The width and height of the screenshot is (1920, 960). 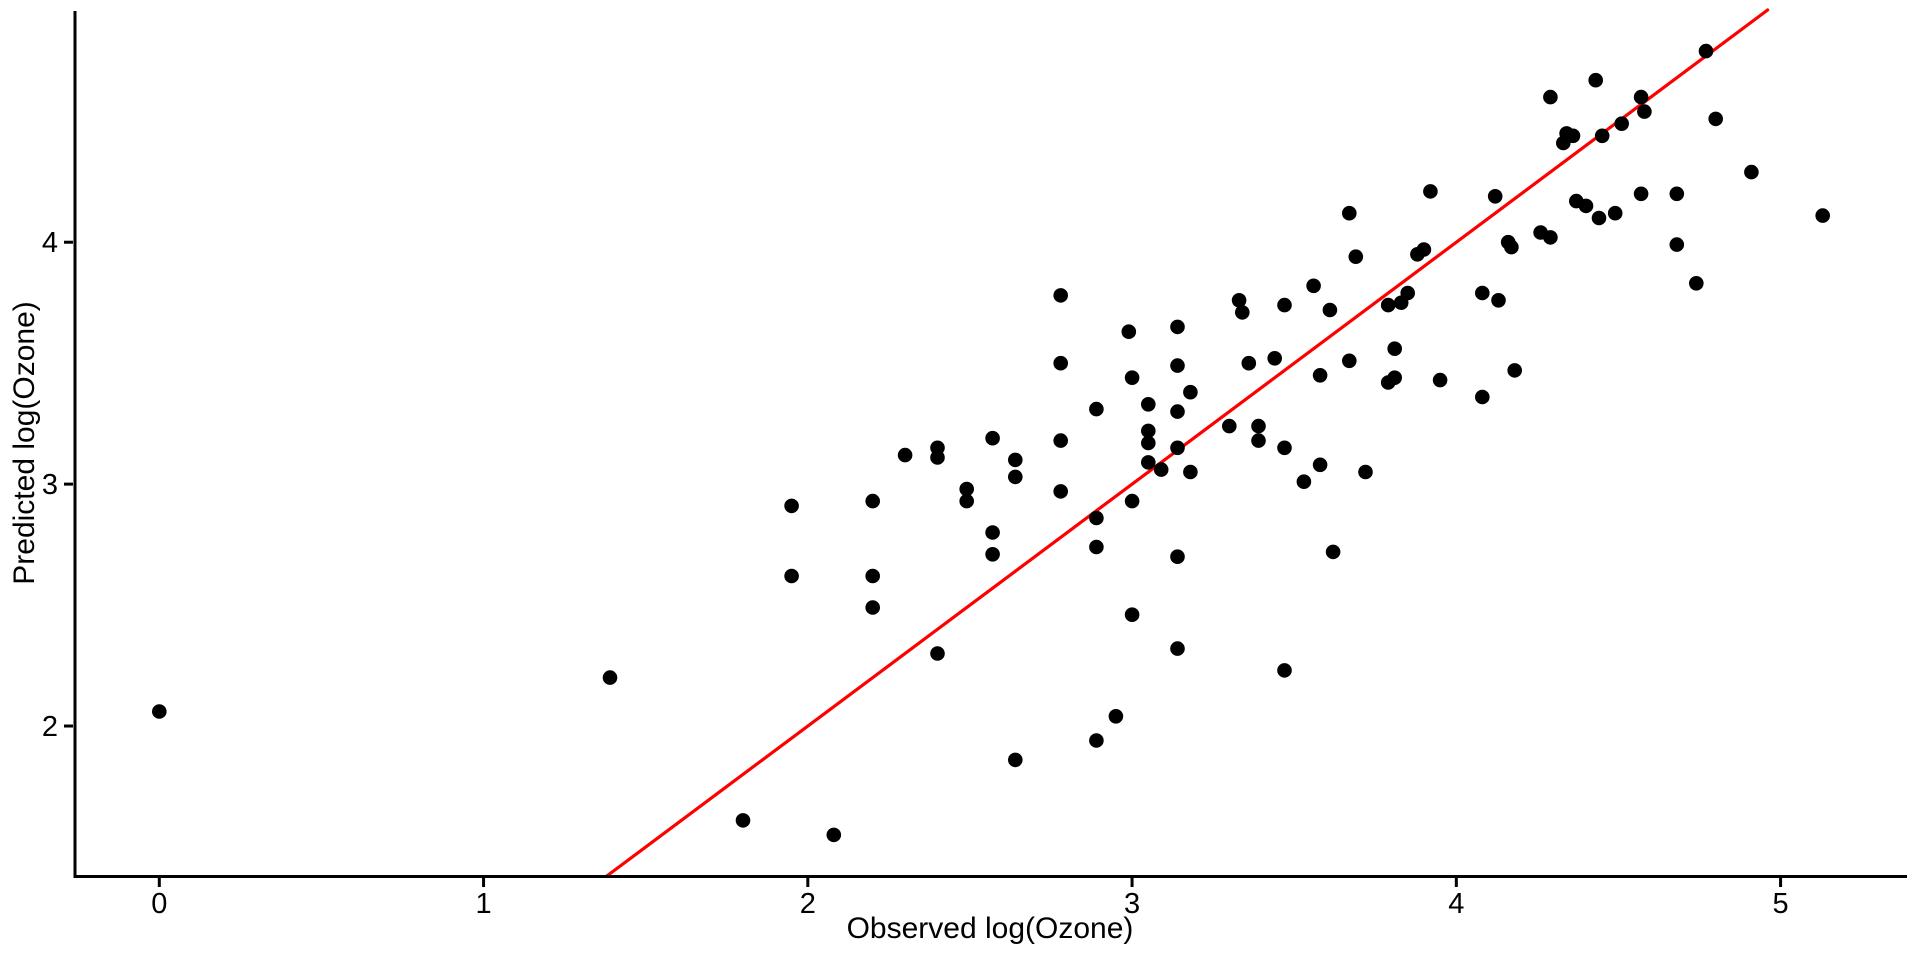 I want to click on y-axis-ticks: 2 3 4, so click(x=57, y=485).